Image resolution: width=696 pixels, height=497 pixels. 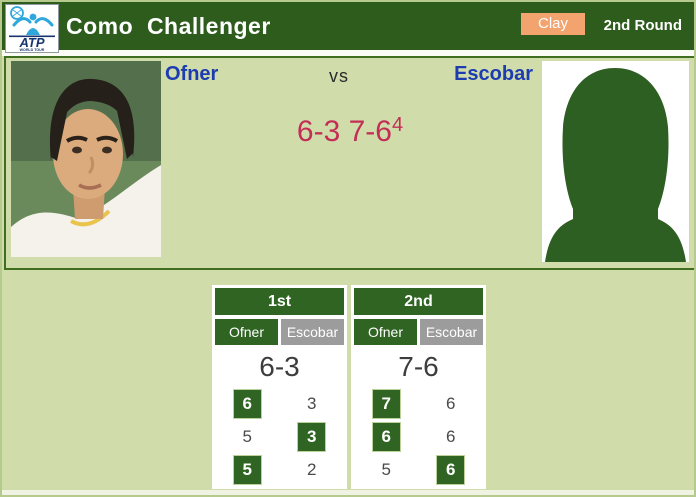 I want to click on atp-logo: ATP WORLD TOUR, so click(x=32, y=28).